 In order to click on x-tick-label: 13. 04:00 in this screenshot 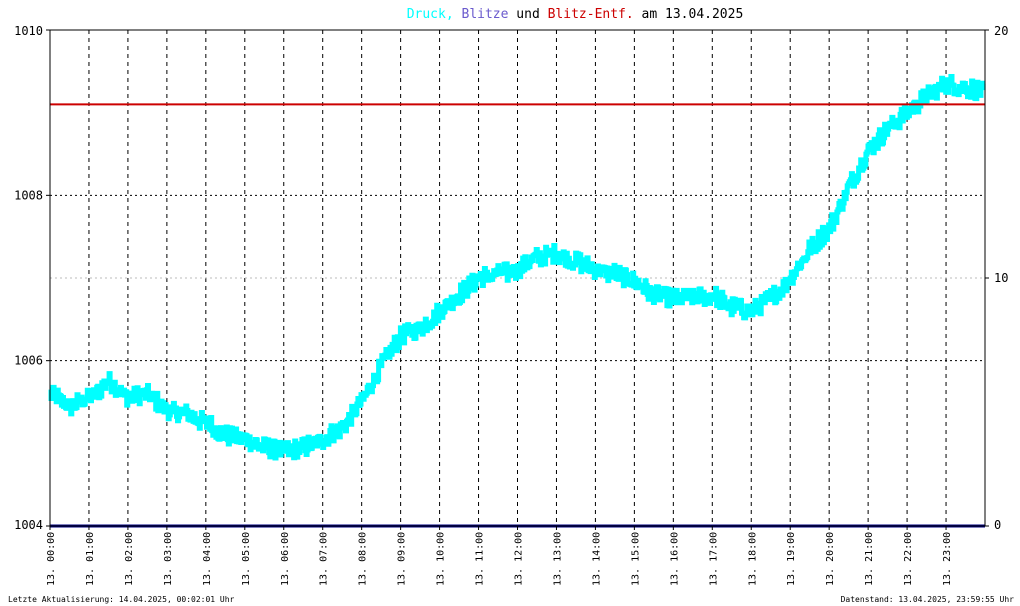, I will do `click(207, 559)`.